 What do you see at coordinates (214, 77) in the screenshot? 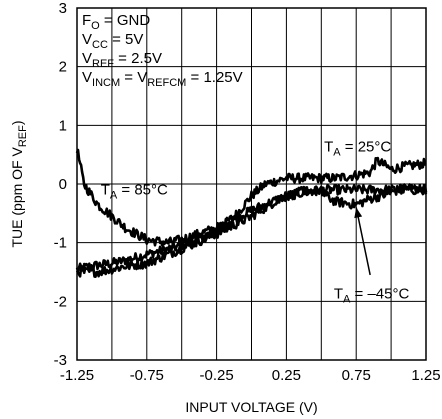
I see `condition-4-end2: = 1.25V` at bounding box center [214, 77].